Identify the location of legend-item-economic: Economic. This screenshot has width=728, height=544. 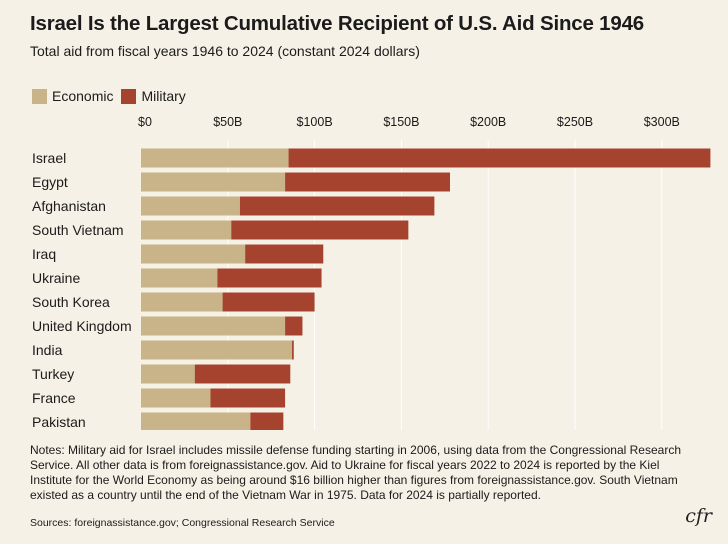
(72, 96).